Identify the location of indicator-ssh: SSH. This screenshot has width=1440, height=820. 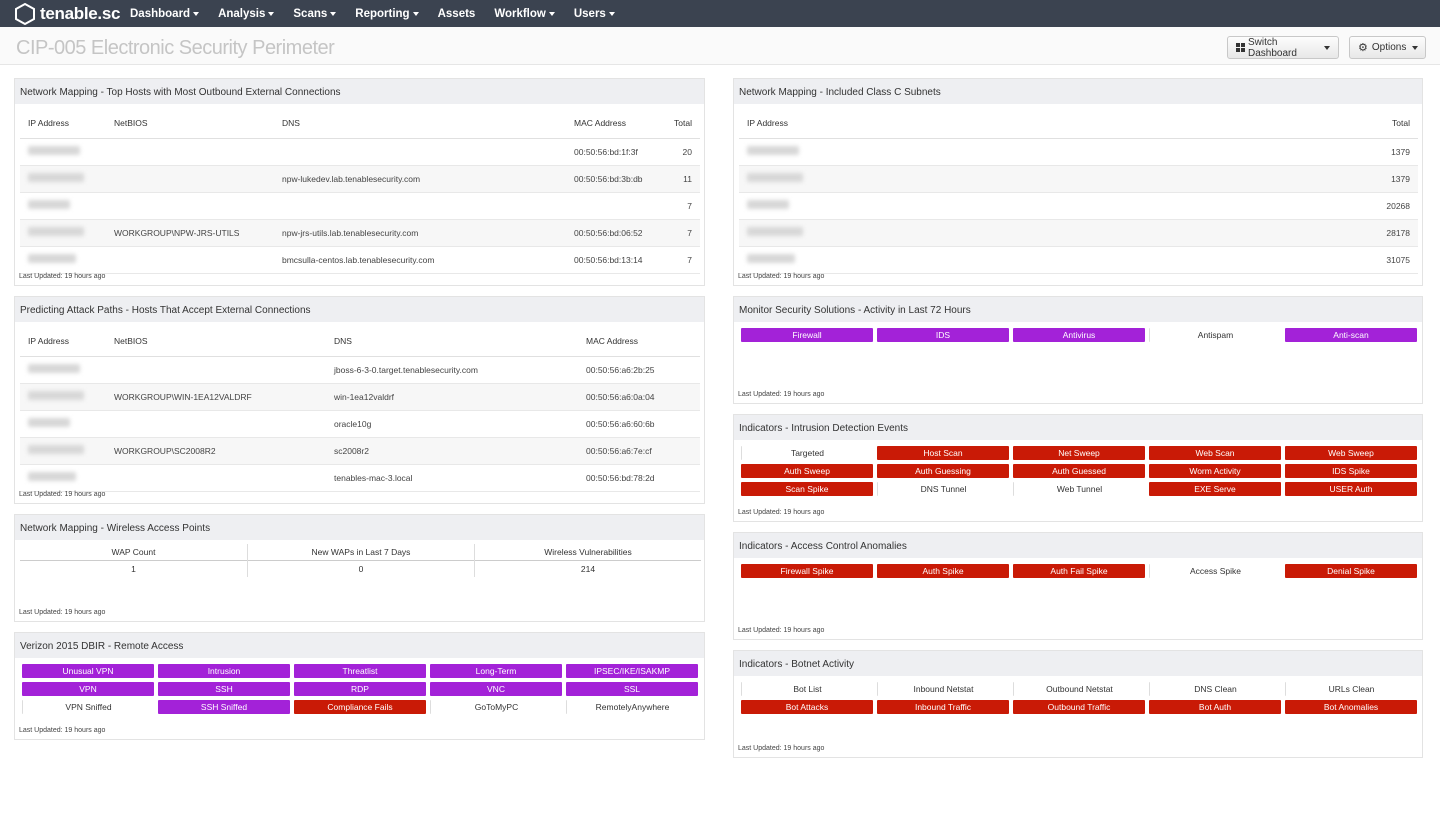
(224, 689).